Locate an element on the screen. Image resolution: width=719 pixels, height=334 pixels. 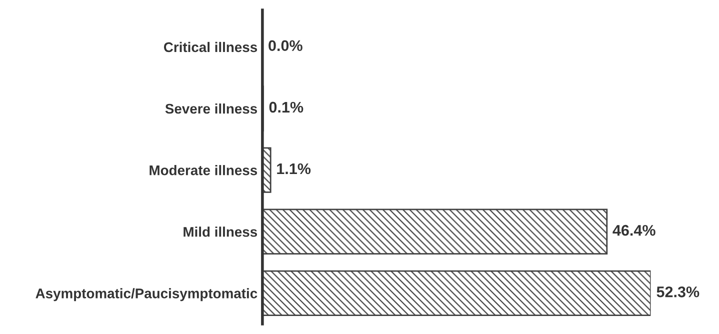
y-tick-label: Mild illness is located at coordinates (221, 231).